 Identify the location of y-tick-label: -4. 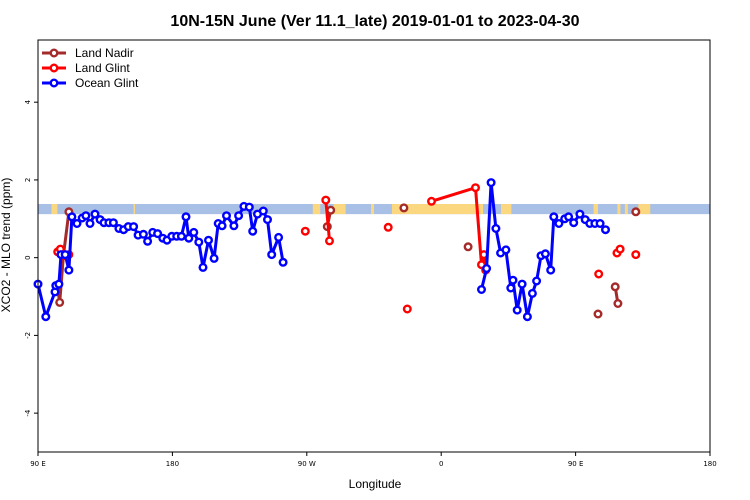
(28, 413).